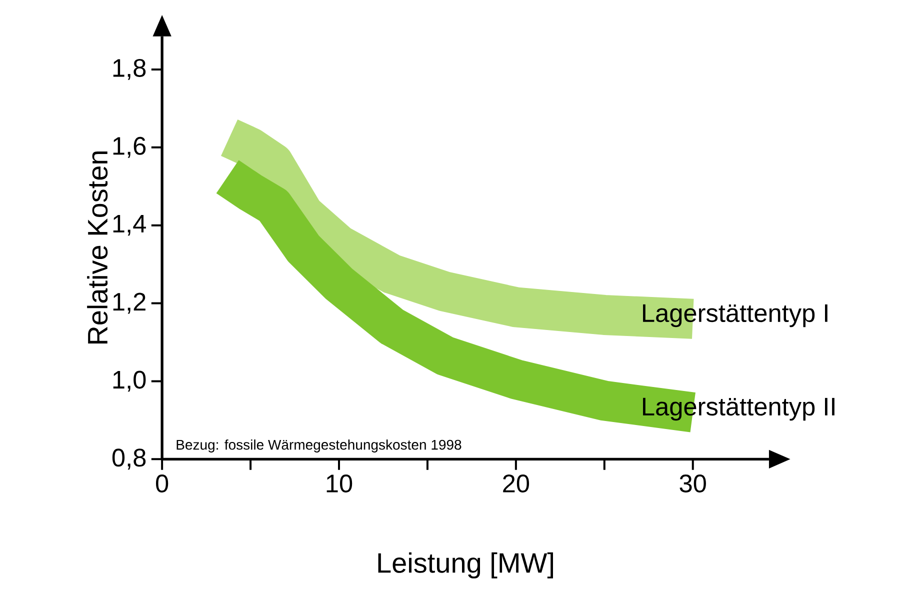  What do you see at coordinates (97, 247) in the screenshot?
I see `y-axis-title: Relative Kosten` at bounding box center [97, 247].